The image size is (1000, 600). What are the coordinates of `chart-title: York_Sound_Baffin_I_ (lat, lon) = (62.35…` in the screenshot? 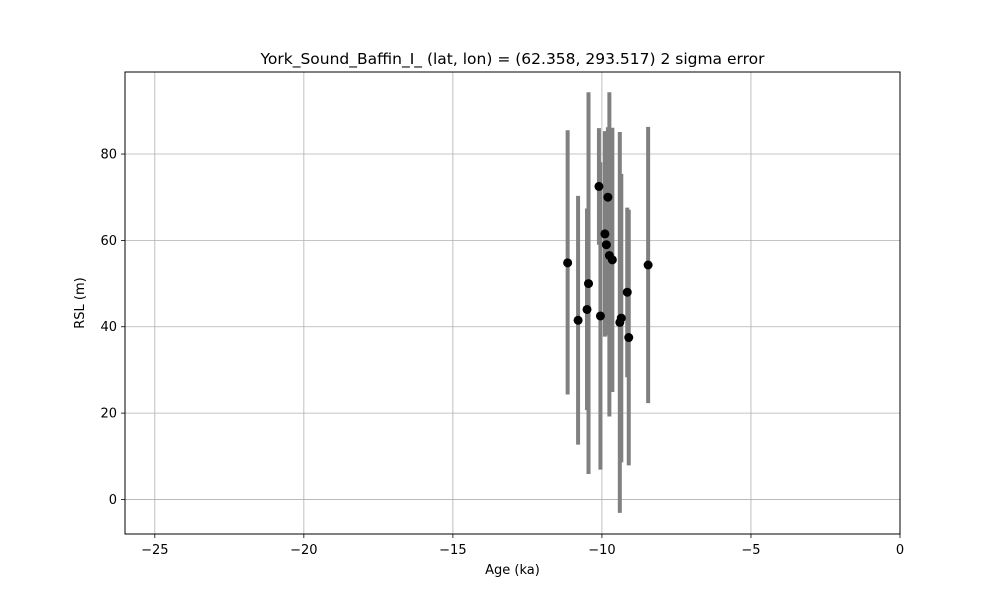 It's located at (512, 59).